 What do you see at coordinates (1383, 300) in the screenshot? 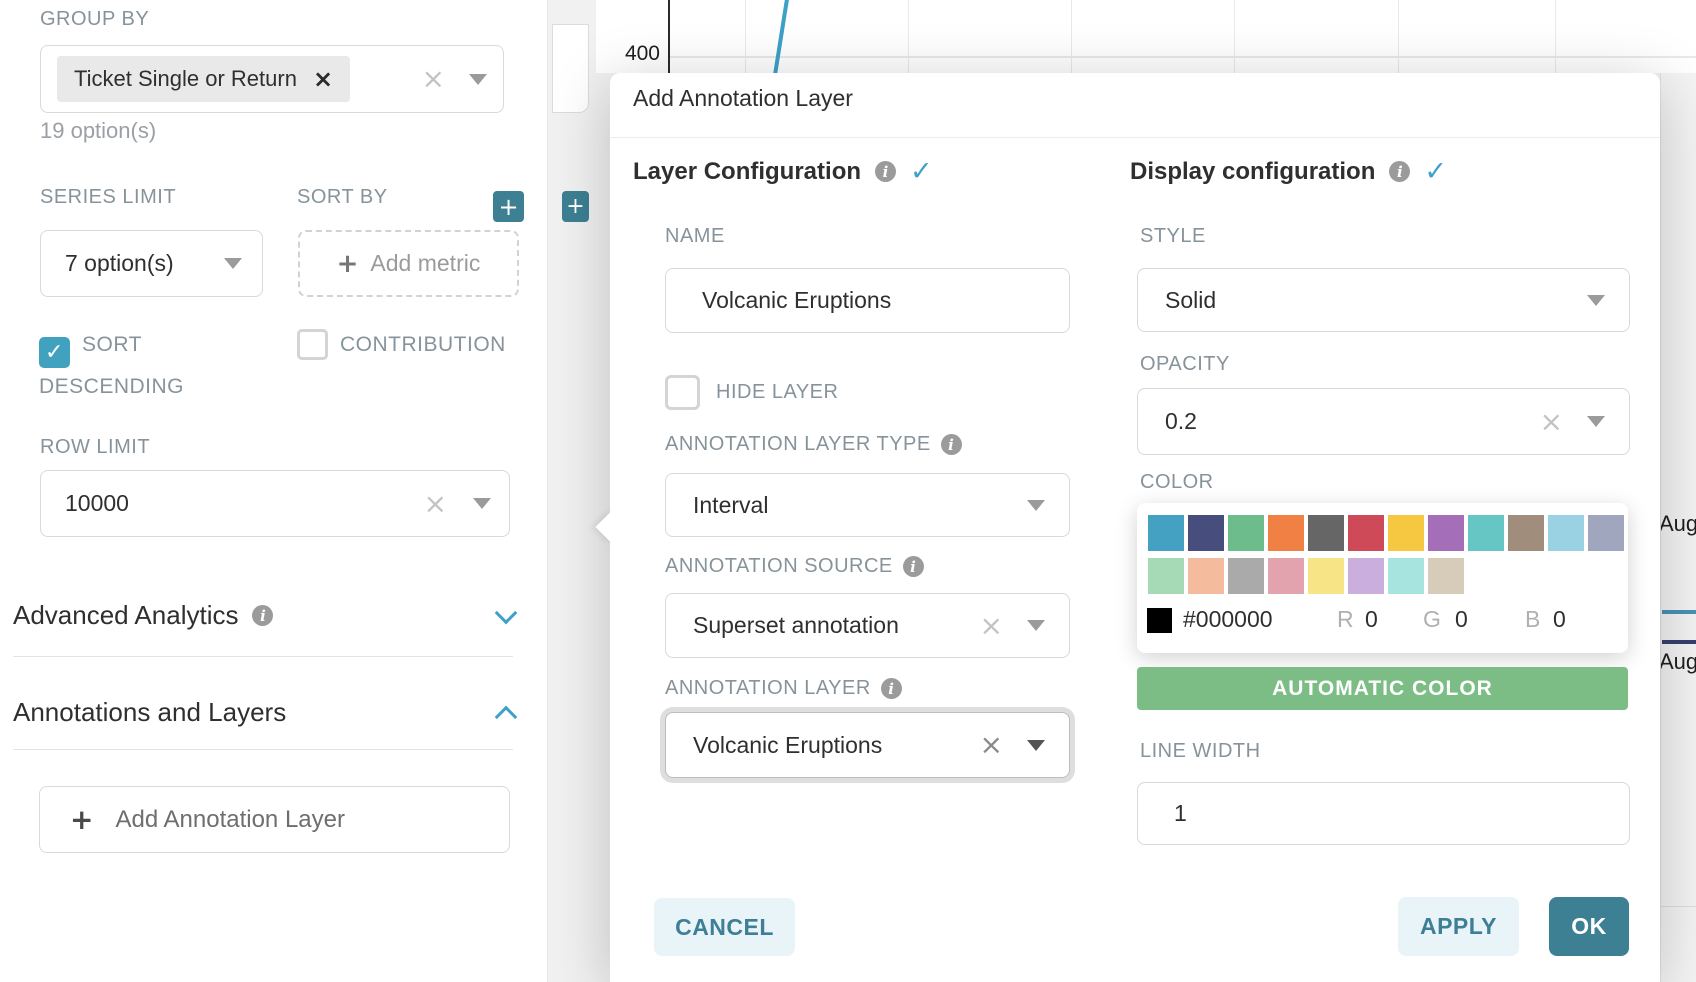
I see `style-select: Solid` at bounding box center [1383, 300].